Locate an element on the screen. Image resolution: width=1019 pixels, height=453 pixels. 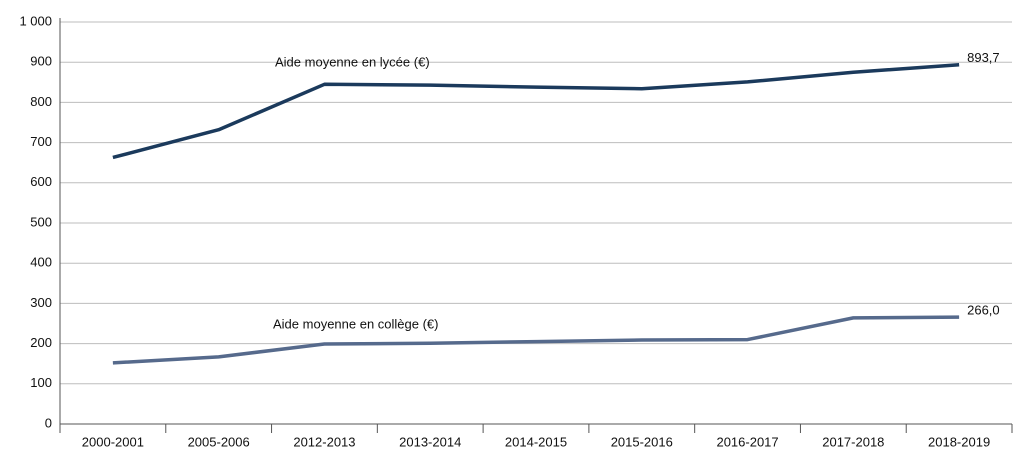
y-tick-label: 200 is located at coordinates (41, 342).